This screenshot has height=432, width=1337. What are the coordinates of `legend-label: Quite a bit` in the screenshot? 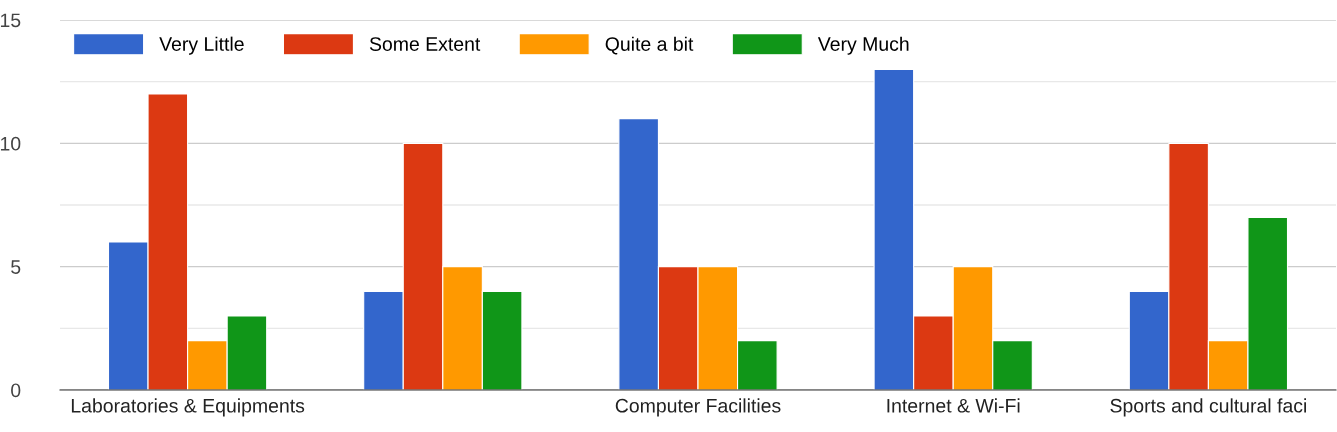 It's located at (649, 45).